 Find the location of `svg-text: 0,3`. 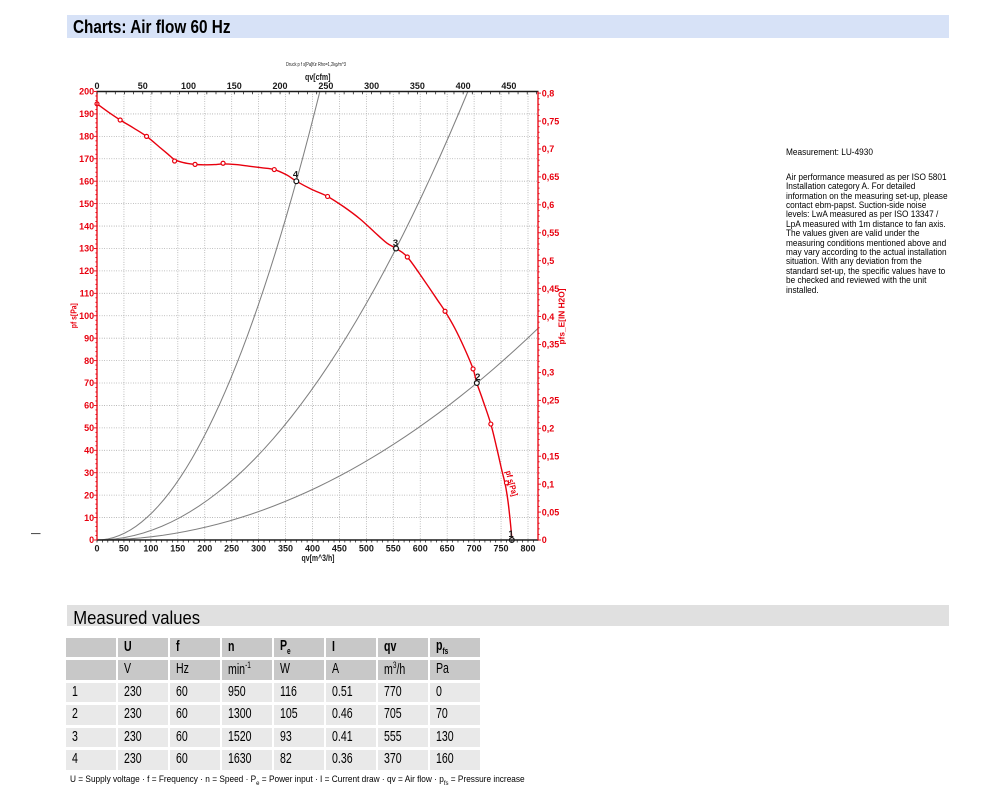

svg-text: 0,3 is located at coordinates (548, 373).